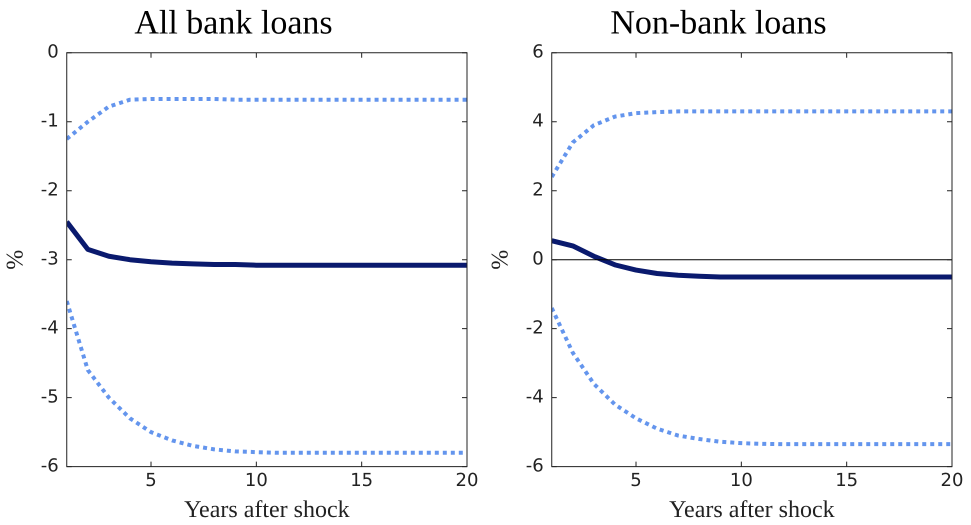  Describe the element at coordinates (49, 121) in the screenshot. I see `y-tick-label: -1` at that location.